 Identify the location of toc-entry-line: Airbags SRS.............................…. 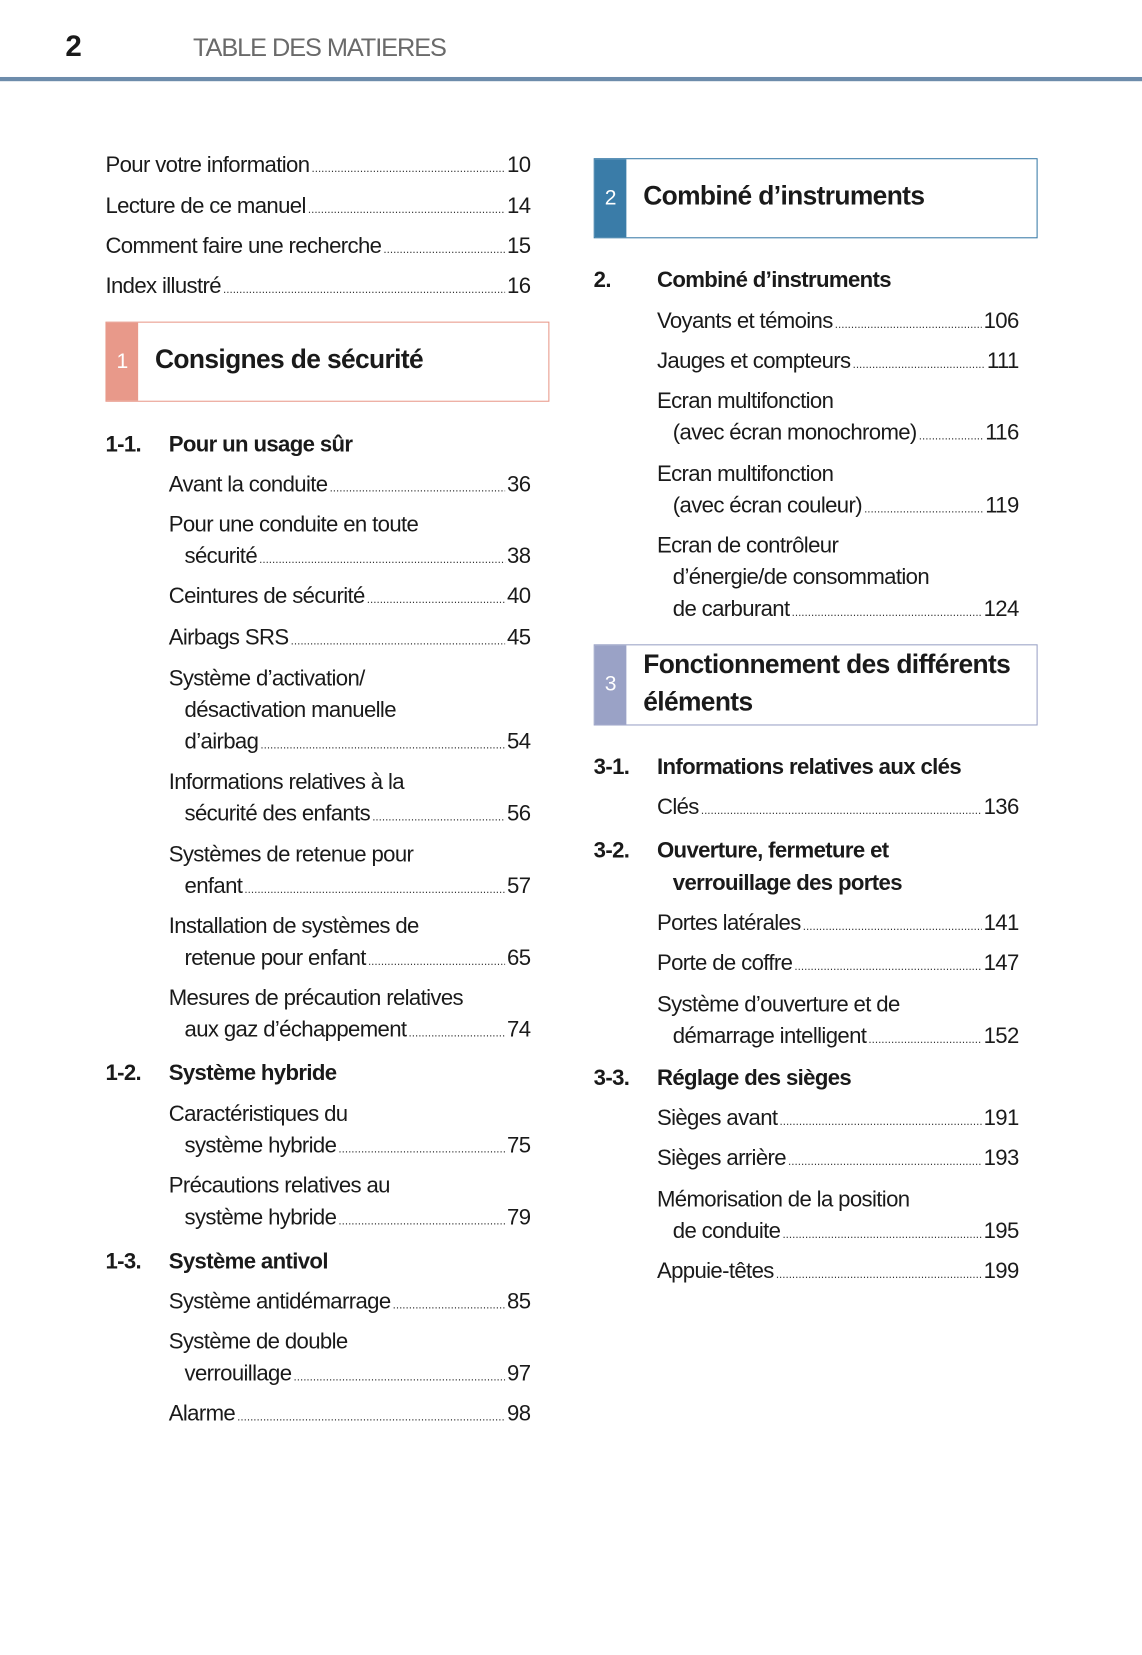
(350, 637).